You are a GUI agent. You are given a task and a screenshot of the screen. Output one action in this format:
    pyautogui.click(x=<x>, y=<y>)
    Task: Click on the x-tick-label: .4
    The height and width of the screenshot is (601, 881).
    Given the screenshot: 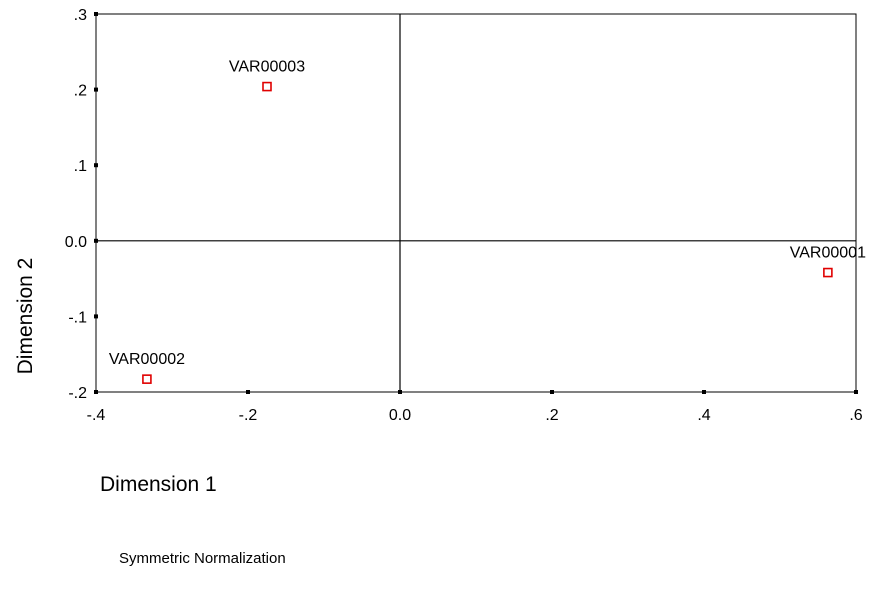 What is the action you would take?
    pyautogui.click(x=703, y=415)
    